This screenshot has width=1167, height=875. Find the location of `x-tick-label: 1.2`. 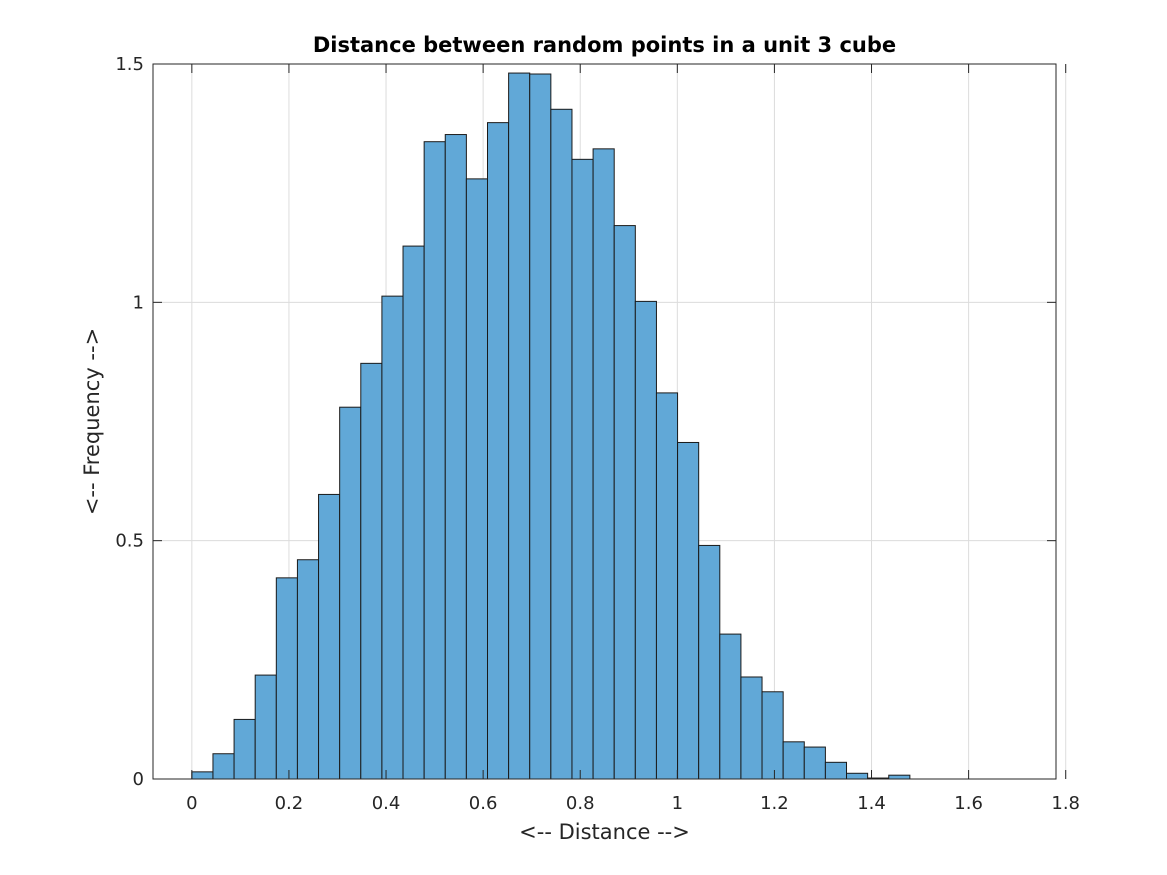

x-tick-label: 1.2 is located at coordinates (774, 803).